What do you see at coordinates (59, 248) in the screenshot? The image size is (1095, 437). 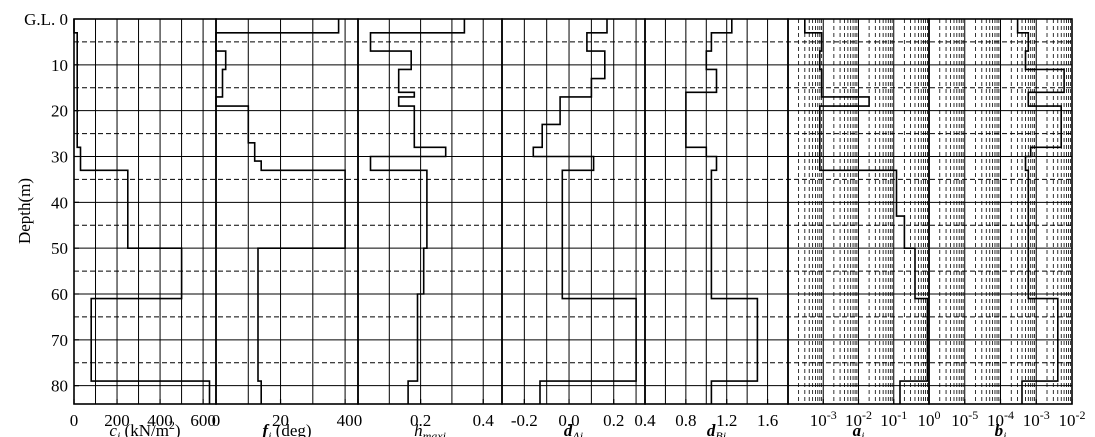 I see `y-tick-label: 50` at bounding box center [59, 248].